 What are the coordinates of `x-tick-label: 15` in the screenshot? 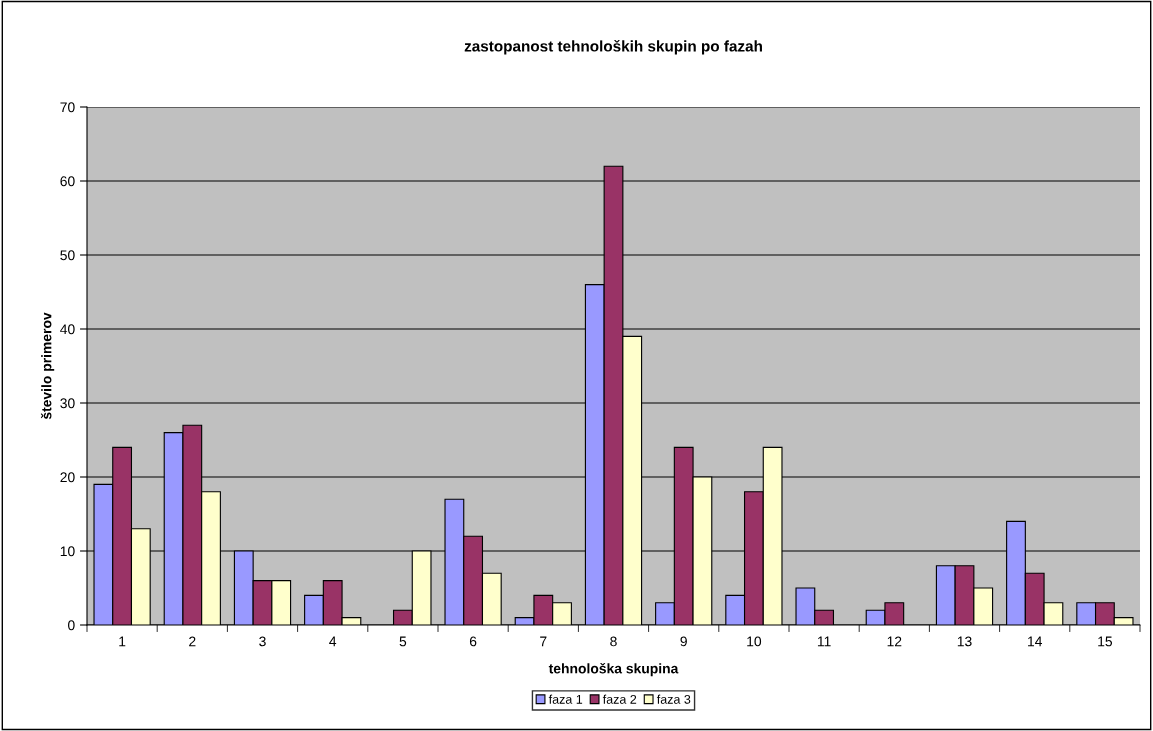 It's located at (1105, 641).